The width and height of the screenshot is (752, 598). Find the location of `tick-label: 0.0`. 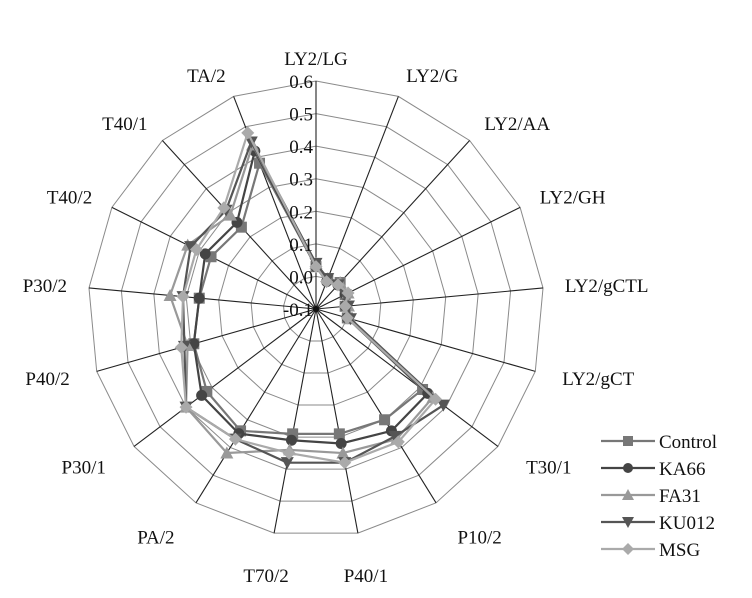

tick-label: 0.0 is located at coordinates (301, 277).